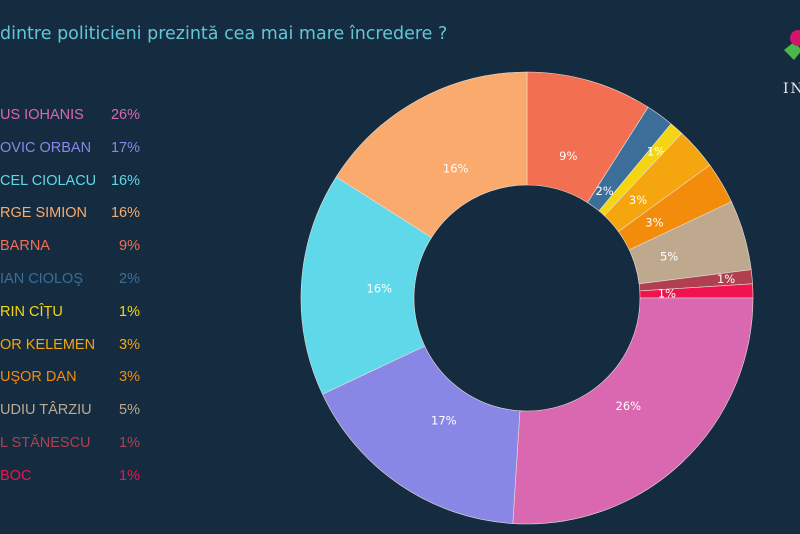  Describe the element at coordinates (48, 344) in the screenshot. I see `legend-label: OR KELEMEN` at that location.